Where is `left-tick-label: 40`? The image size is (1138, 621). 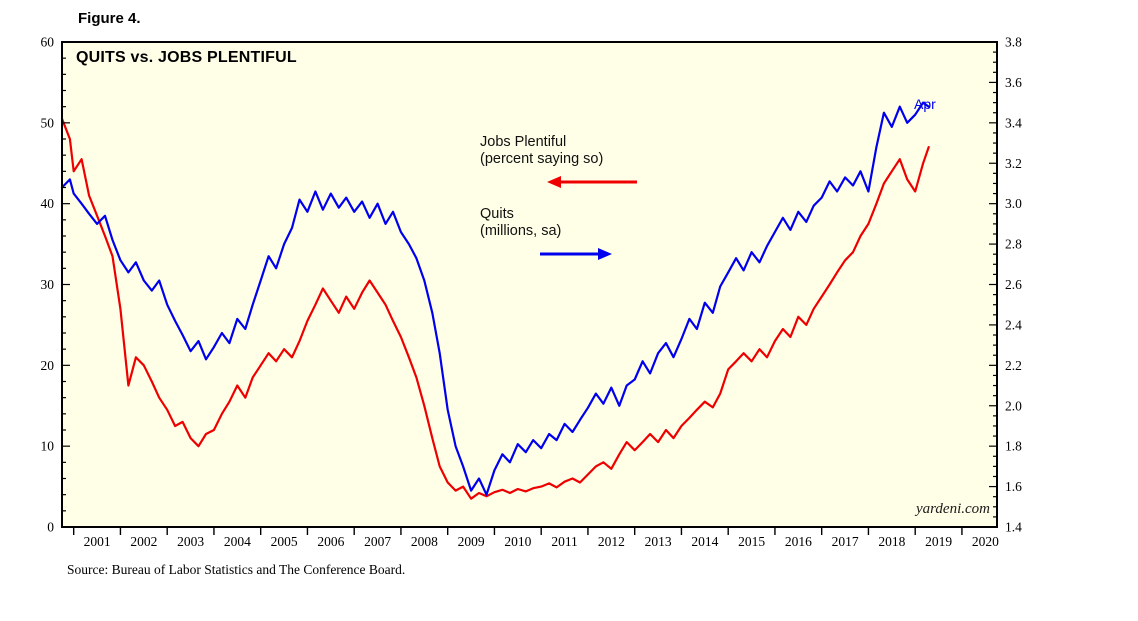 left-tick-label: 40 is located at coordinates (48, 203).